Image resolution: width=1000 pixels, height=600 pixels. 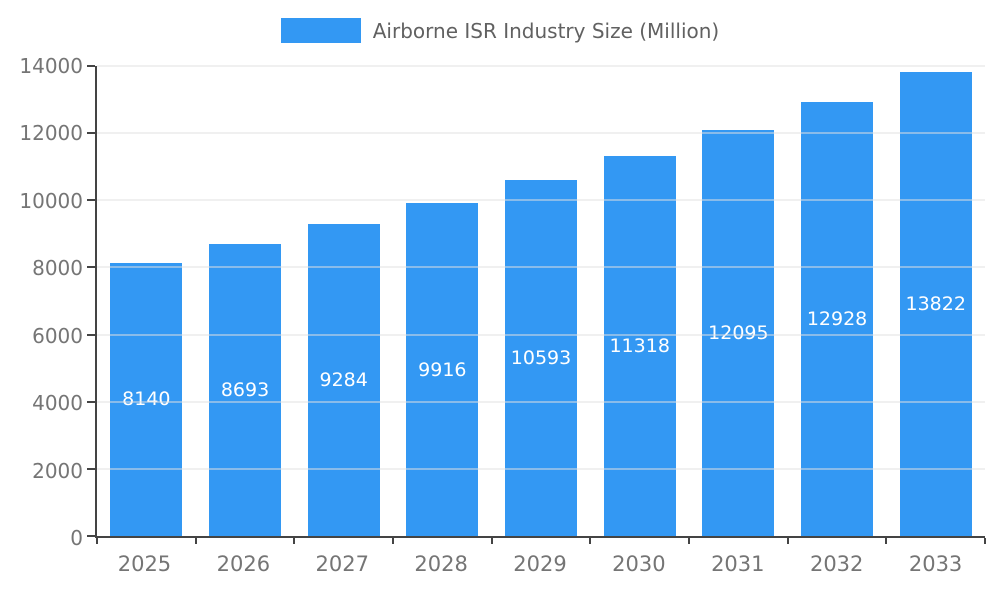 What do you see at coordinates (41, 302) in the screenshot?
I see `y-axis: 0 2000 4000 6000 8000 10000 12000 14000` at bounding box center [41, 302].